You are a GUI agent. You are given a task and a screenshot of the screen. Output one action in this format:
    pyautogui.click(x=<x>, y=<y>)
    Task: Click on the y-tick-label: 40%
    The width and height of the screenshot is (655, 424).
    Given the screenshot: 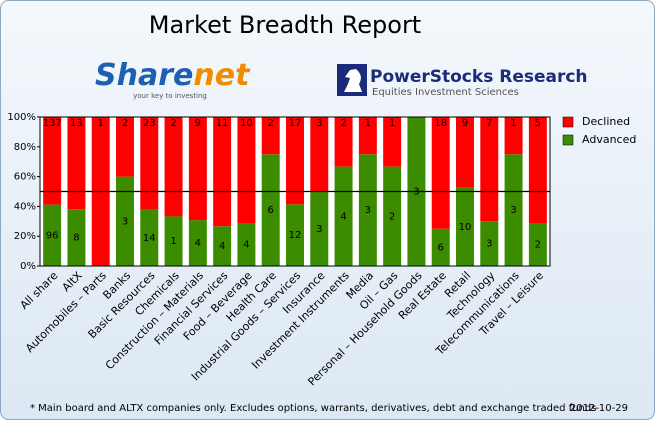 What is the action you would take?
    pyautogui.click(x=25, y=206)
    